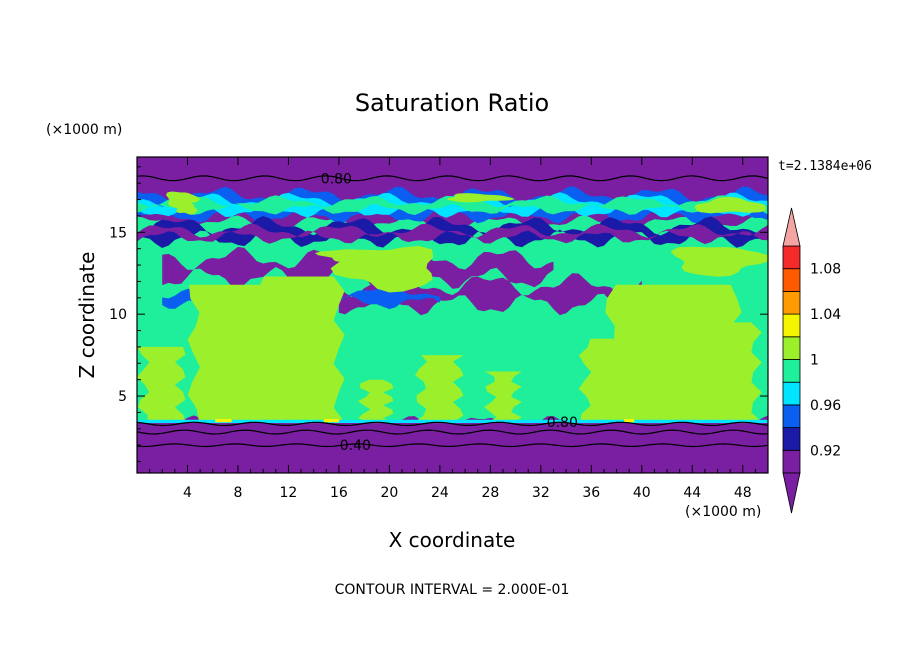  I want to click on x-tick-label: 40, so click(642, 493).